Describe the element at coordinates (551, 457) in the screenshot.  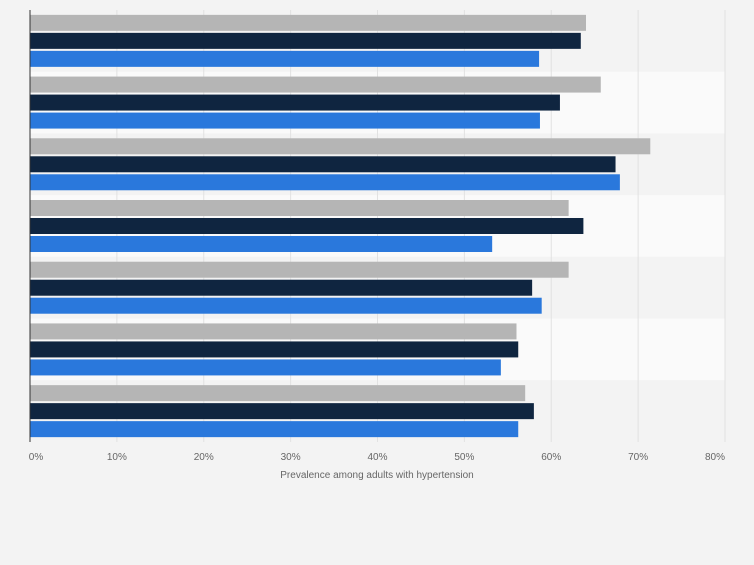
I see `x-tick-label: 60%` at that location.